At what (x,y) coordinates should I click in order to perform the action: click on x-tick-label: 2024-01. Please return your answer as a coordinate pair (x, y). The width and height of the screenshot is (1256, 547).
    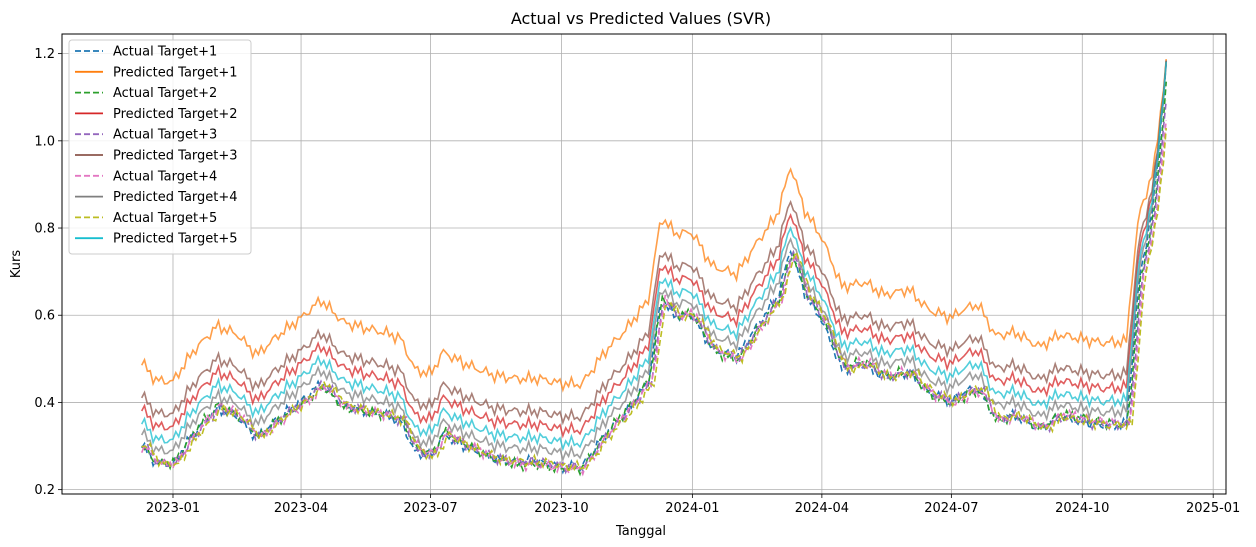
    Looking at the image, I should click on (692, 508).